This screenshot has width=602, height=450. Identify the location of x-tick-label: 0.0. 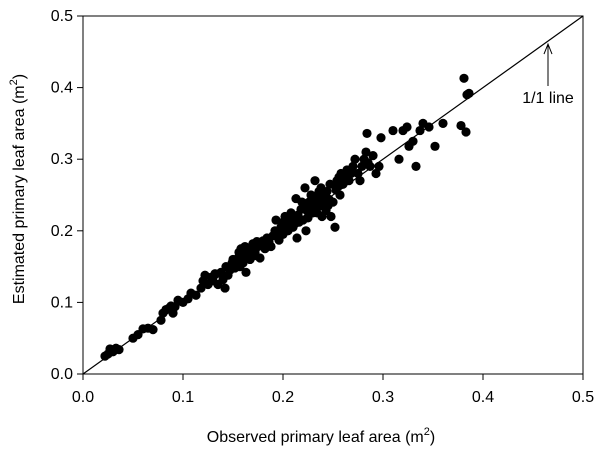
(83, 397).